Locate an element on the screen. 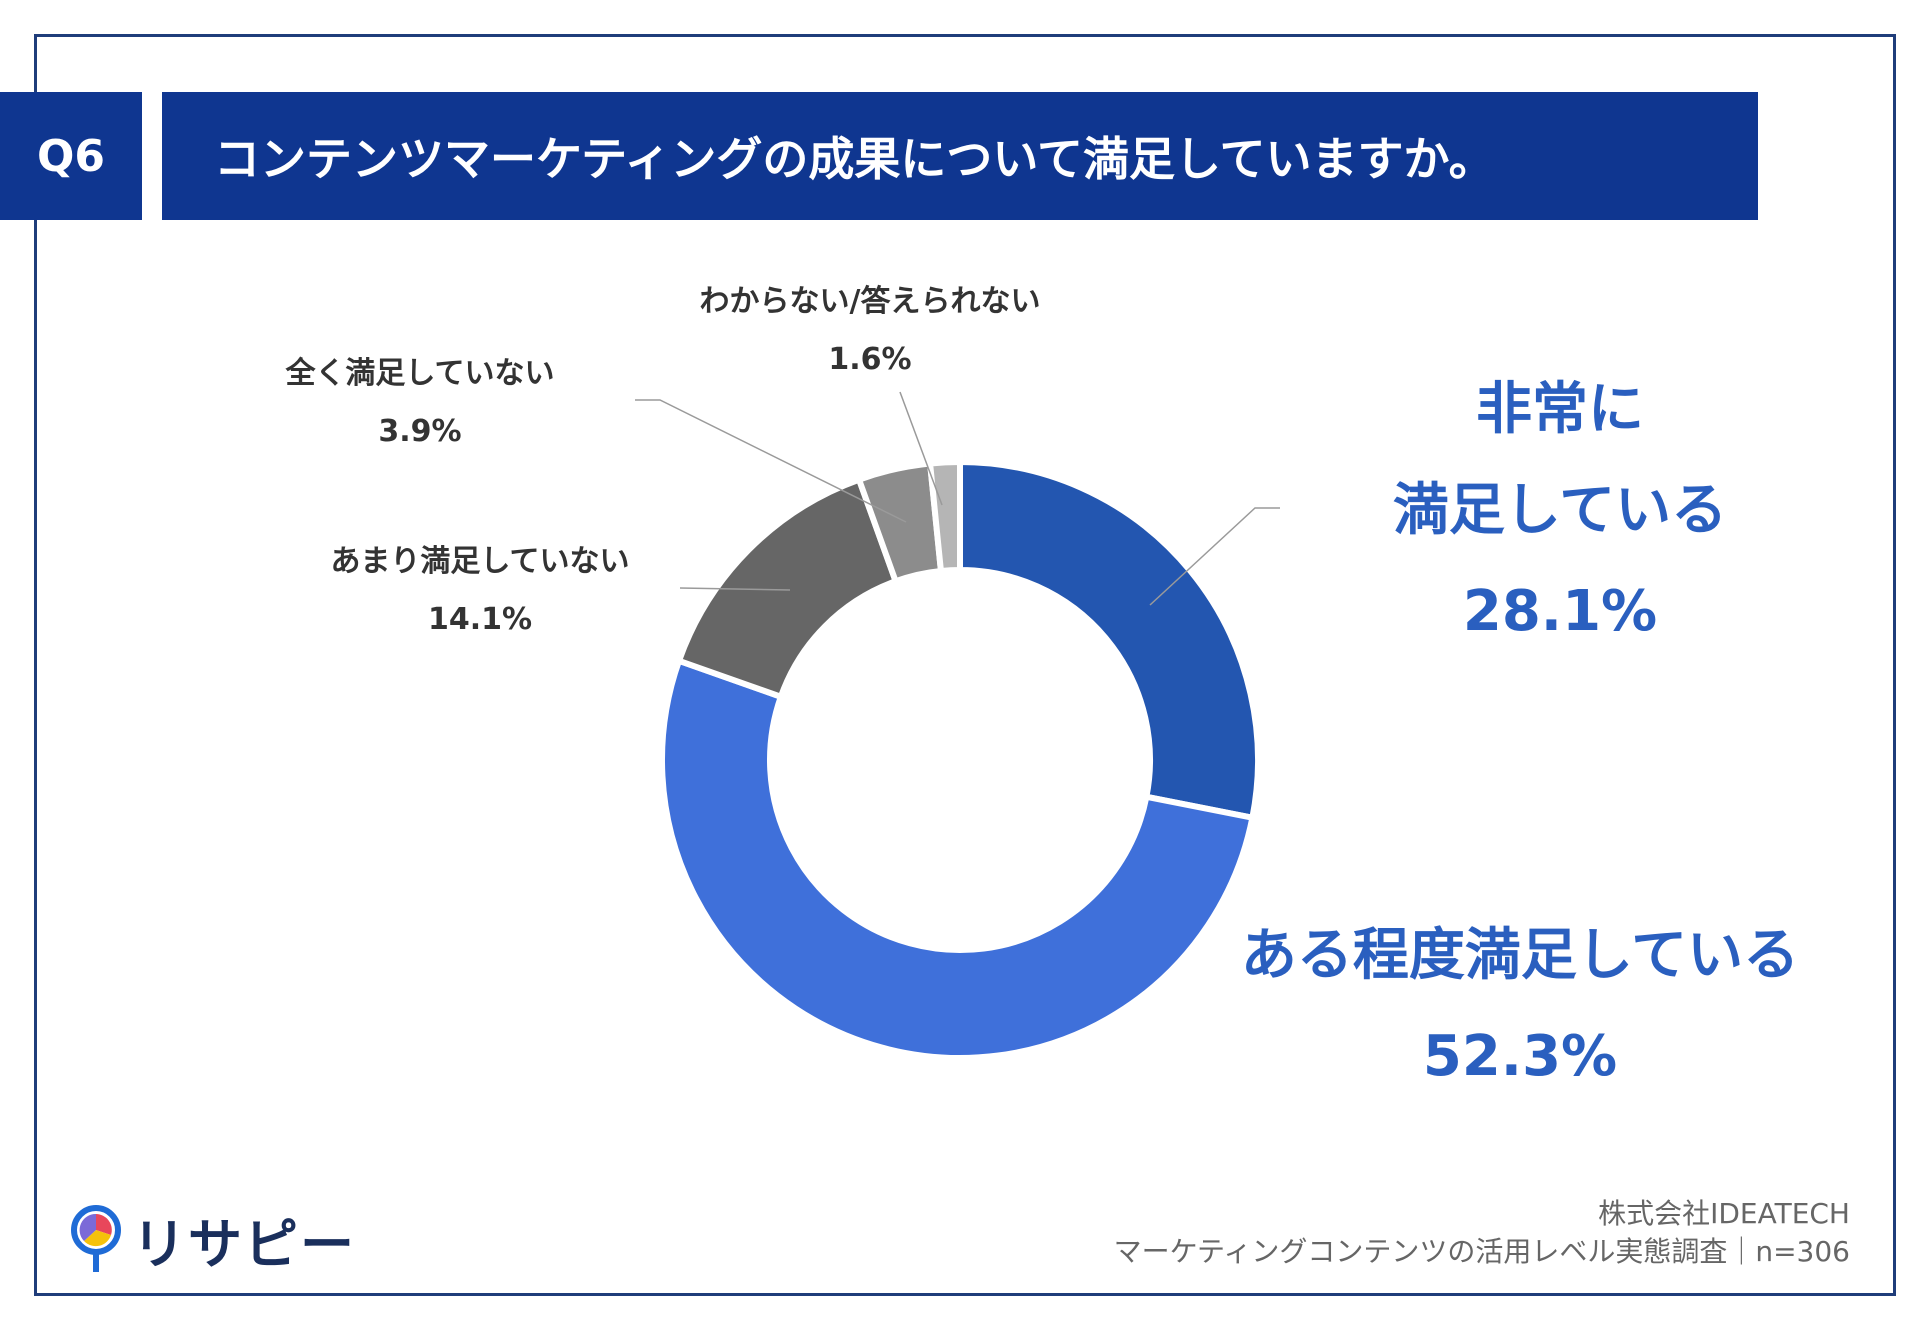 Image resolution: width=1920 pixels, height=1329 pixels. question-number-badge: Q6 is located at coordinates (71, 156).